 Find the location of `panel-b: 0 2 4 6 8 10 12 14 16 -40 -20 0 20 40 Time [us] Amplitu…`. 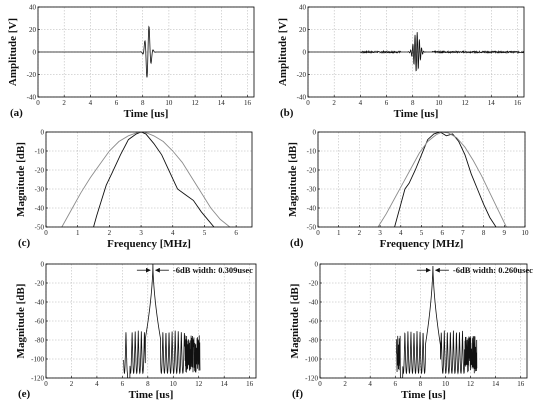

panel-b: 0 2 4 6 8 10 12 14 16 -40 -20 0 20 40 Time [us] Amplitu… is located at coordinates (401, 62).